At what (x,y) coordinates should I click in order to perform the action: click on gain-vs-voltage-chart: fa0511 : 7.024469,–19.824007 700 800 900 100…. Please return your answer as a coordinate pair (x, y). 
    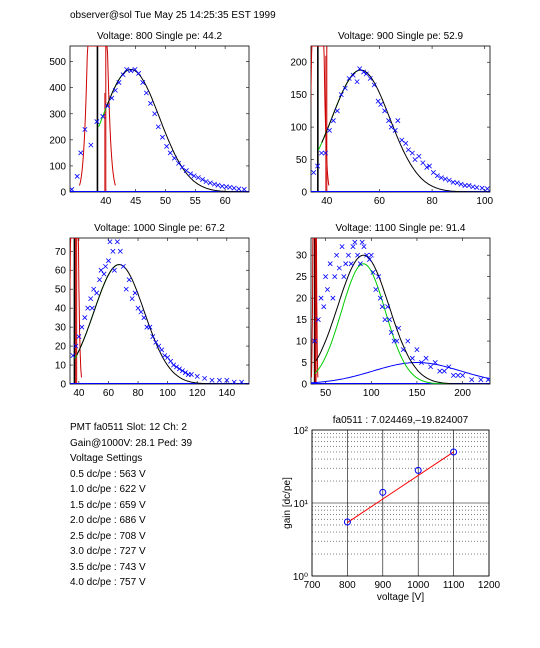
    Looking at the image, I should click on (391, 509).